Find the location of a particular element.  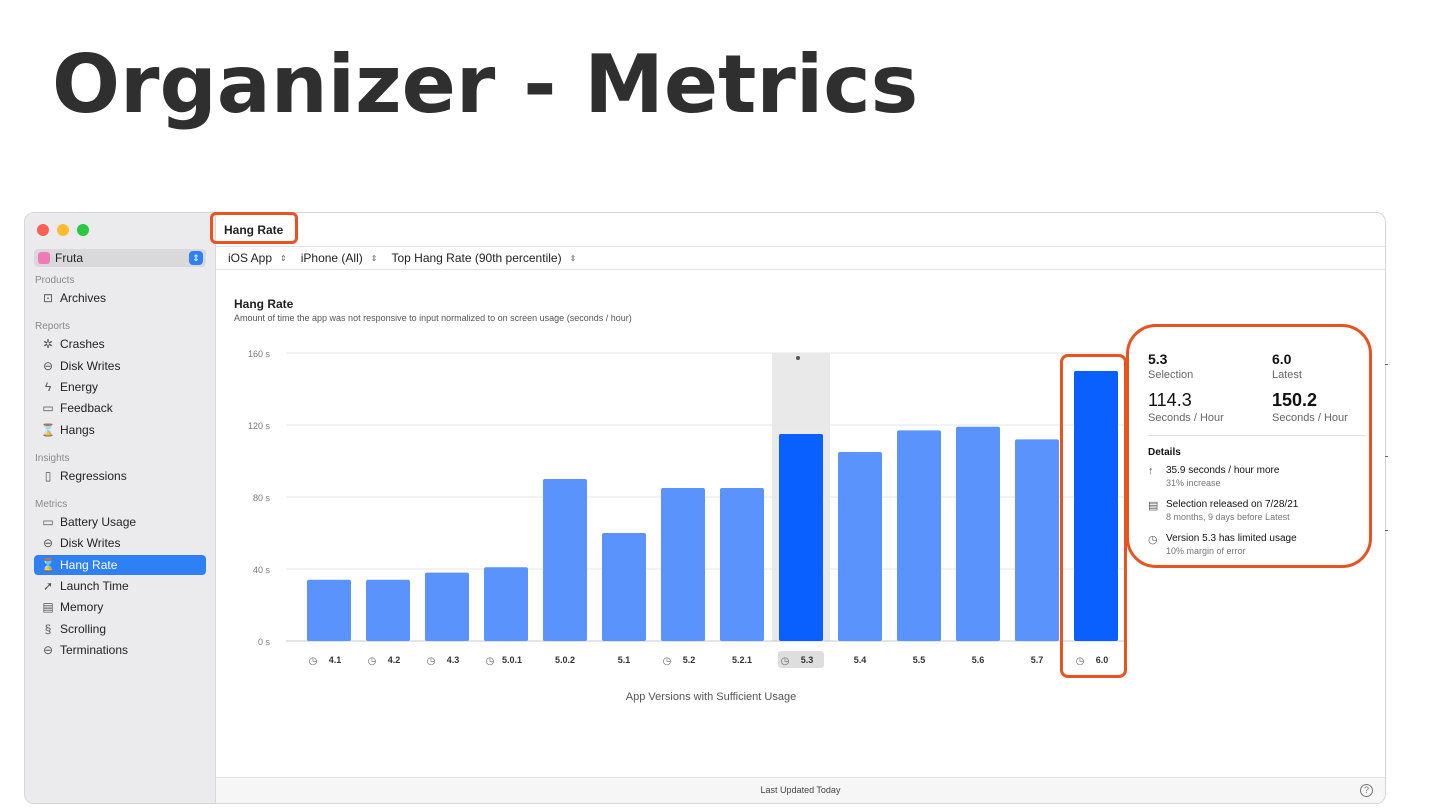

window-controls is located at coordinates (63, 230).